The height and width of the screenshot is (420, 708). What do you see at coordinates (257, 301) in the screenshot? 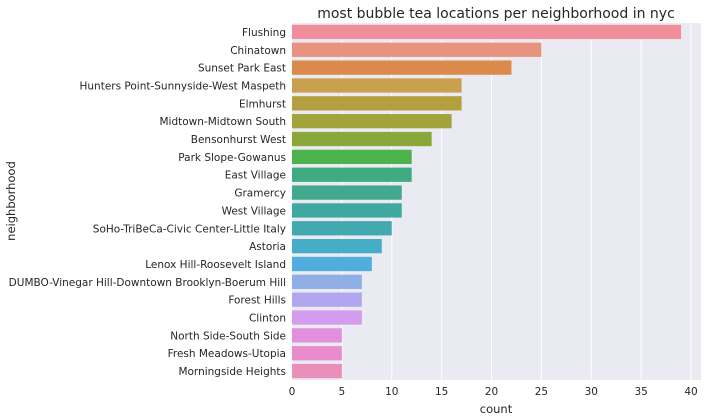
I see `y-tick-label: Forest Hills` at bounding box center [257, 301].